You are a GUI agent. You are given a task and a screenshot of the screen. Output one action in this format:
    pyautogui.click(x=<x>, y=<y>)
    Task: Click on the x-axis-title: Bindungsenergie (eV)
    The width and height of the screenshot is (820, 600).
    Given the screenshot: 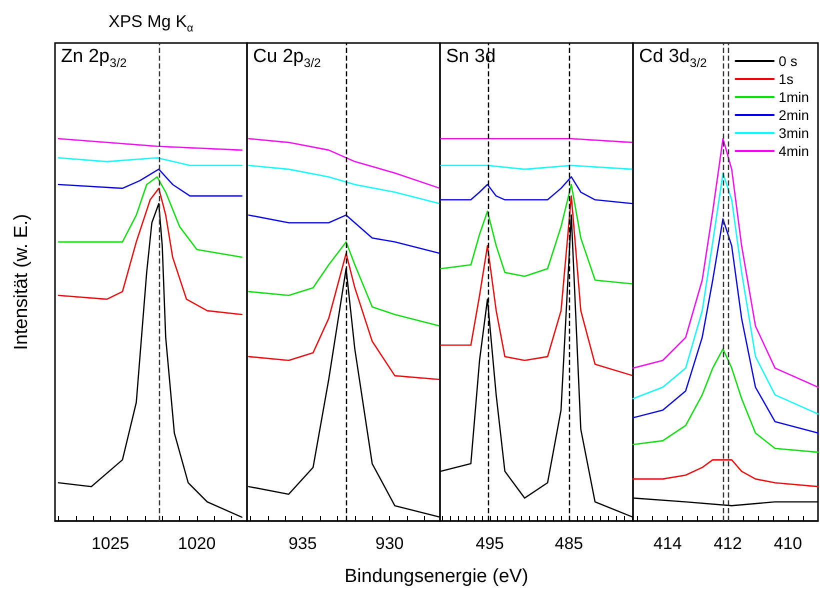 What is the action you would take?
    pyautogui.click(x=436, y=577)
    